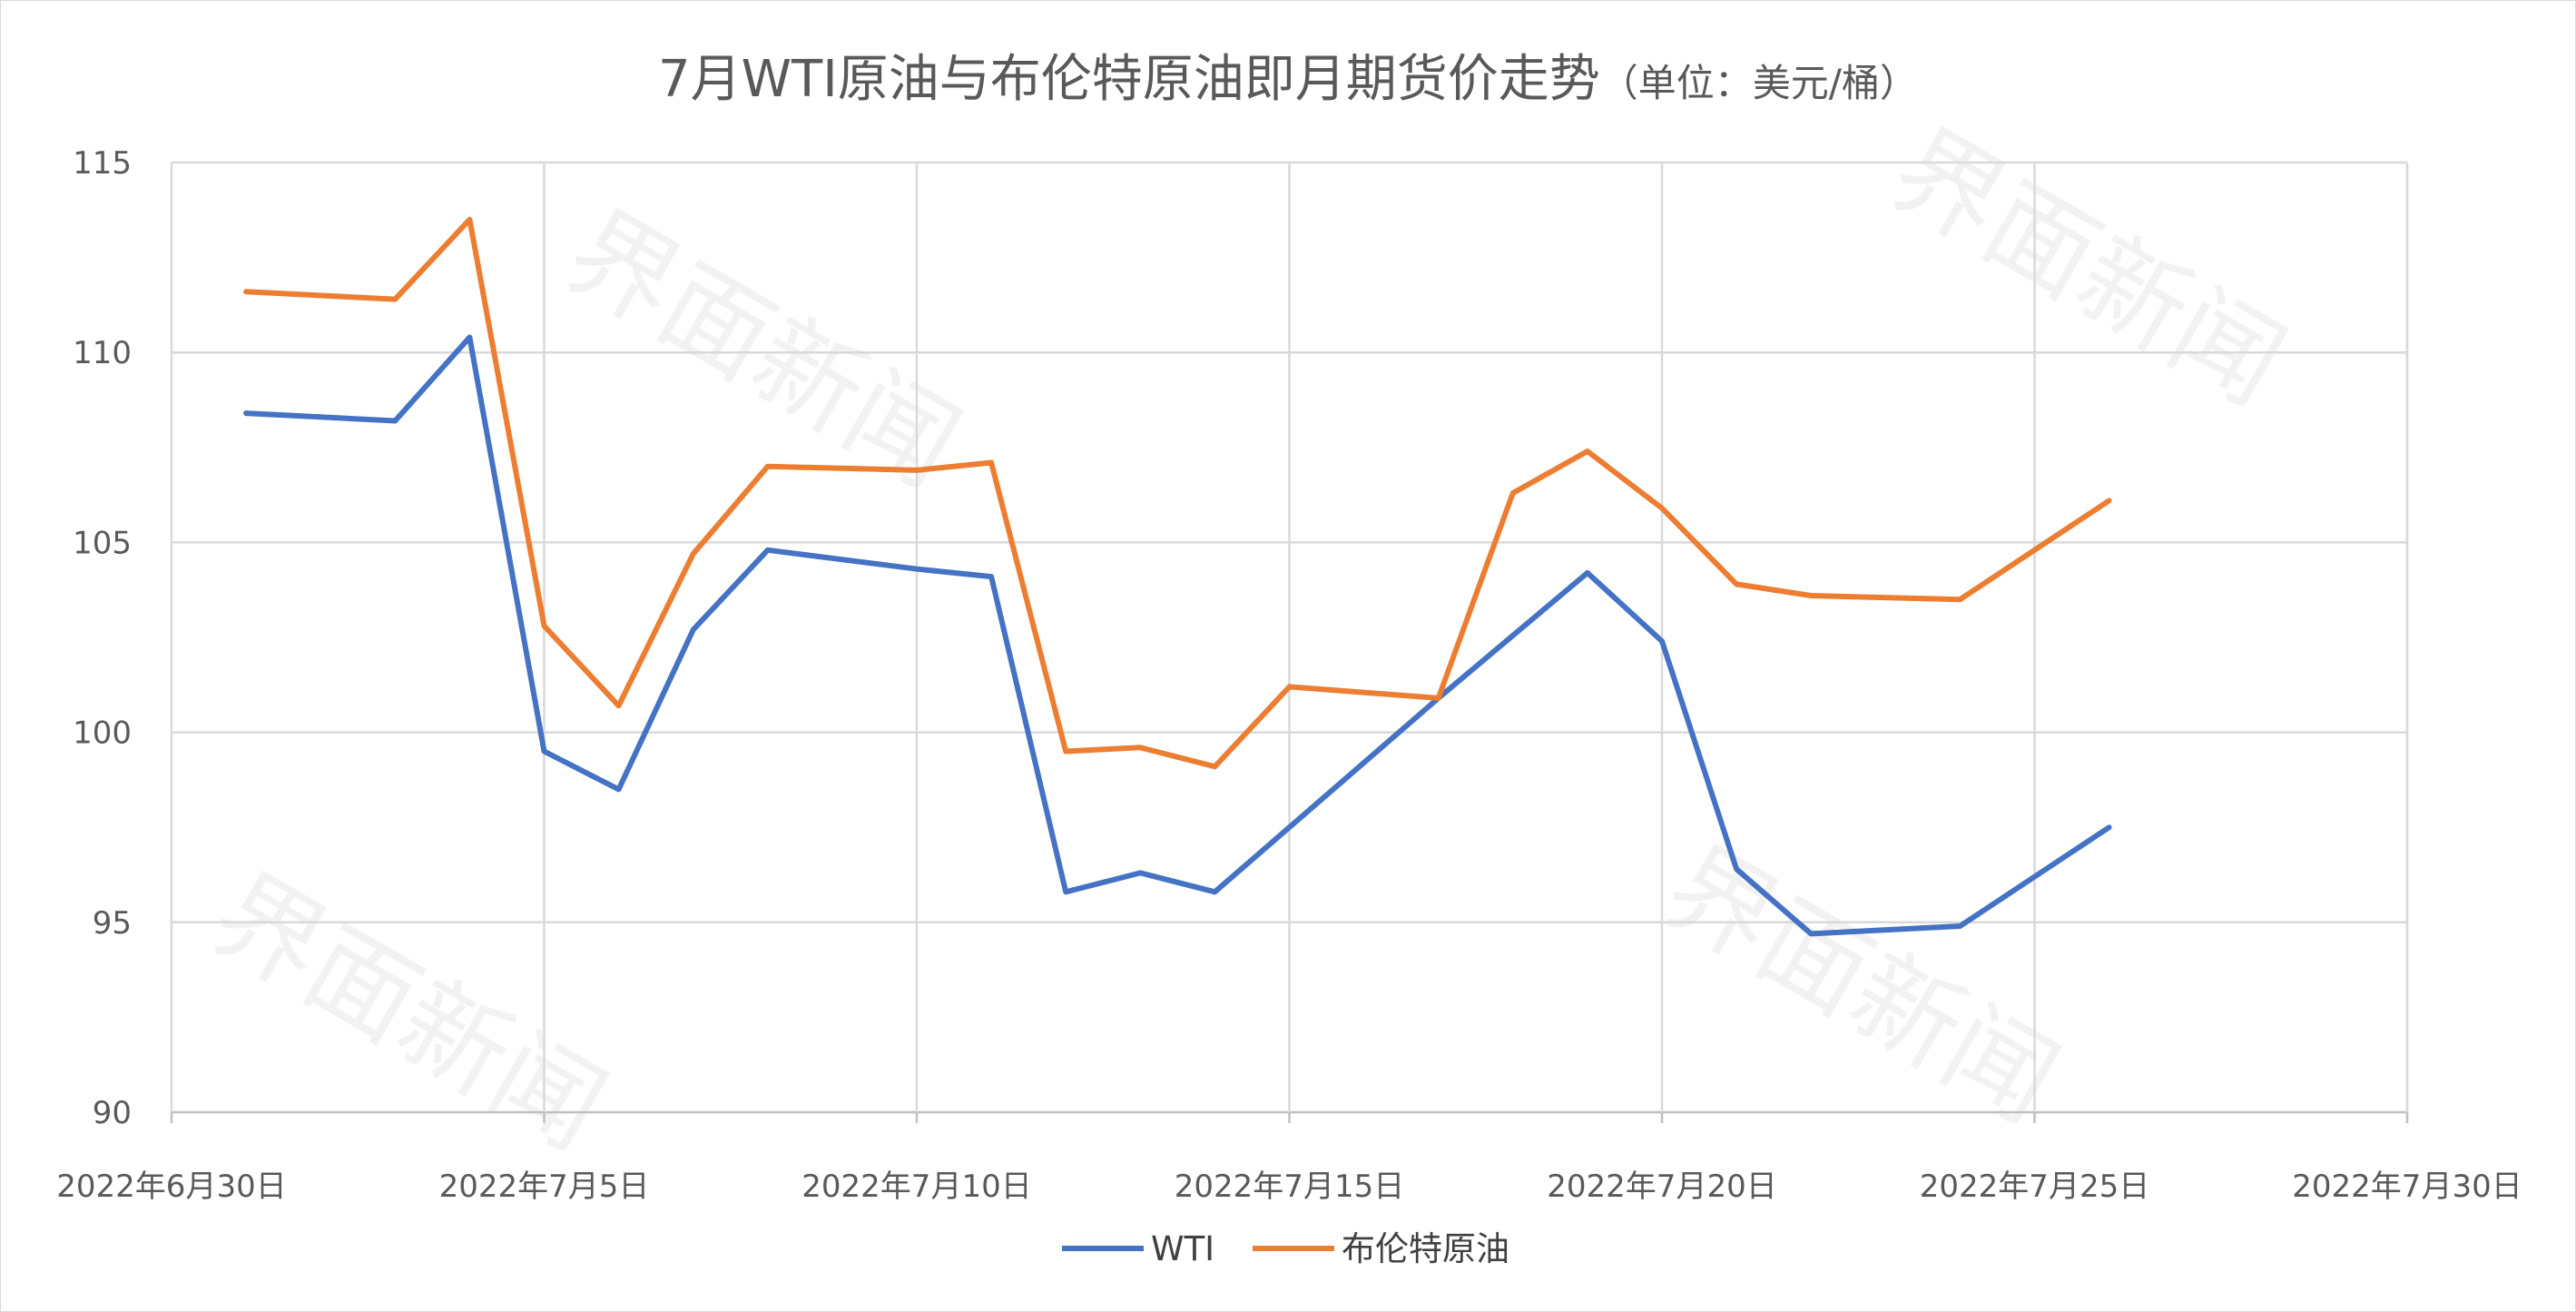  Describe the element at coordinates (1289, 1187) in the screenshot. I see `x-tick-label: 2022年7月15日` at that location.